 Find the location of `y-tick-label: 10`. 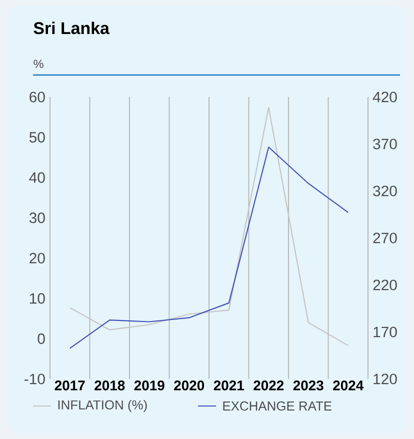

y-tick-label: 10 is located at coordinates (37, 298).